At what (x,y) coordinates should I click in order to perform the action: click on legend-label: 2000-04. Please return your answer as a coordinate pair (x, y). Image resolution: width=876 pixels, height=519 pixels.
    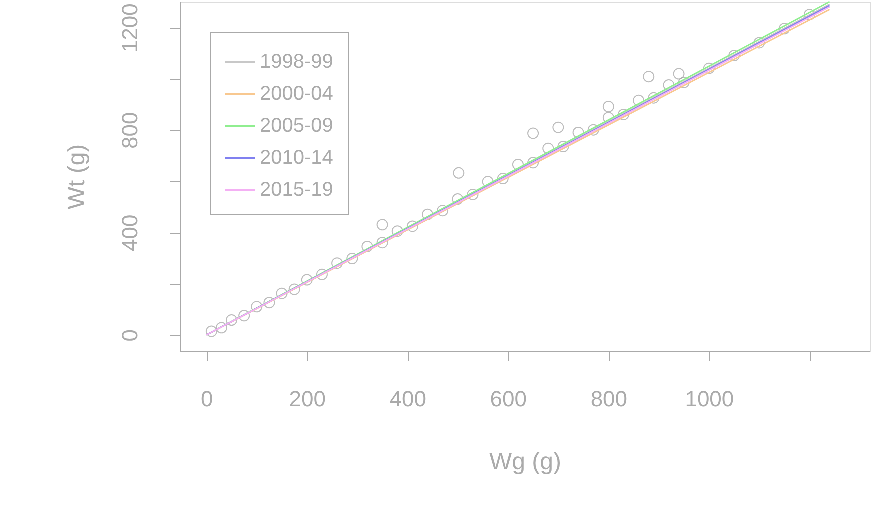
    Looking at the image, I should click on (297, 94).